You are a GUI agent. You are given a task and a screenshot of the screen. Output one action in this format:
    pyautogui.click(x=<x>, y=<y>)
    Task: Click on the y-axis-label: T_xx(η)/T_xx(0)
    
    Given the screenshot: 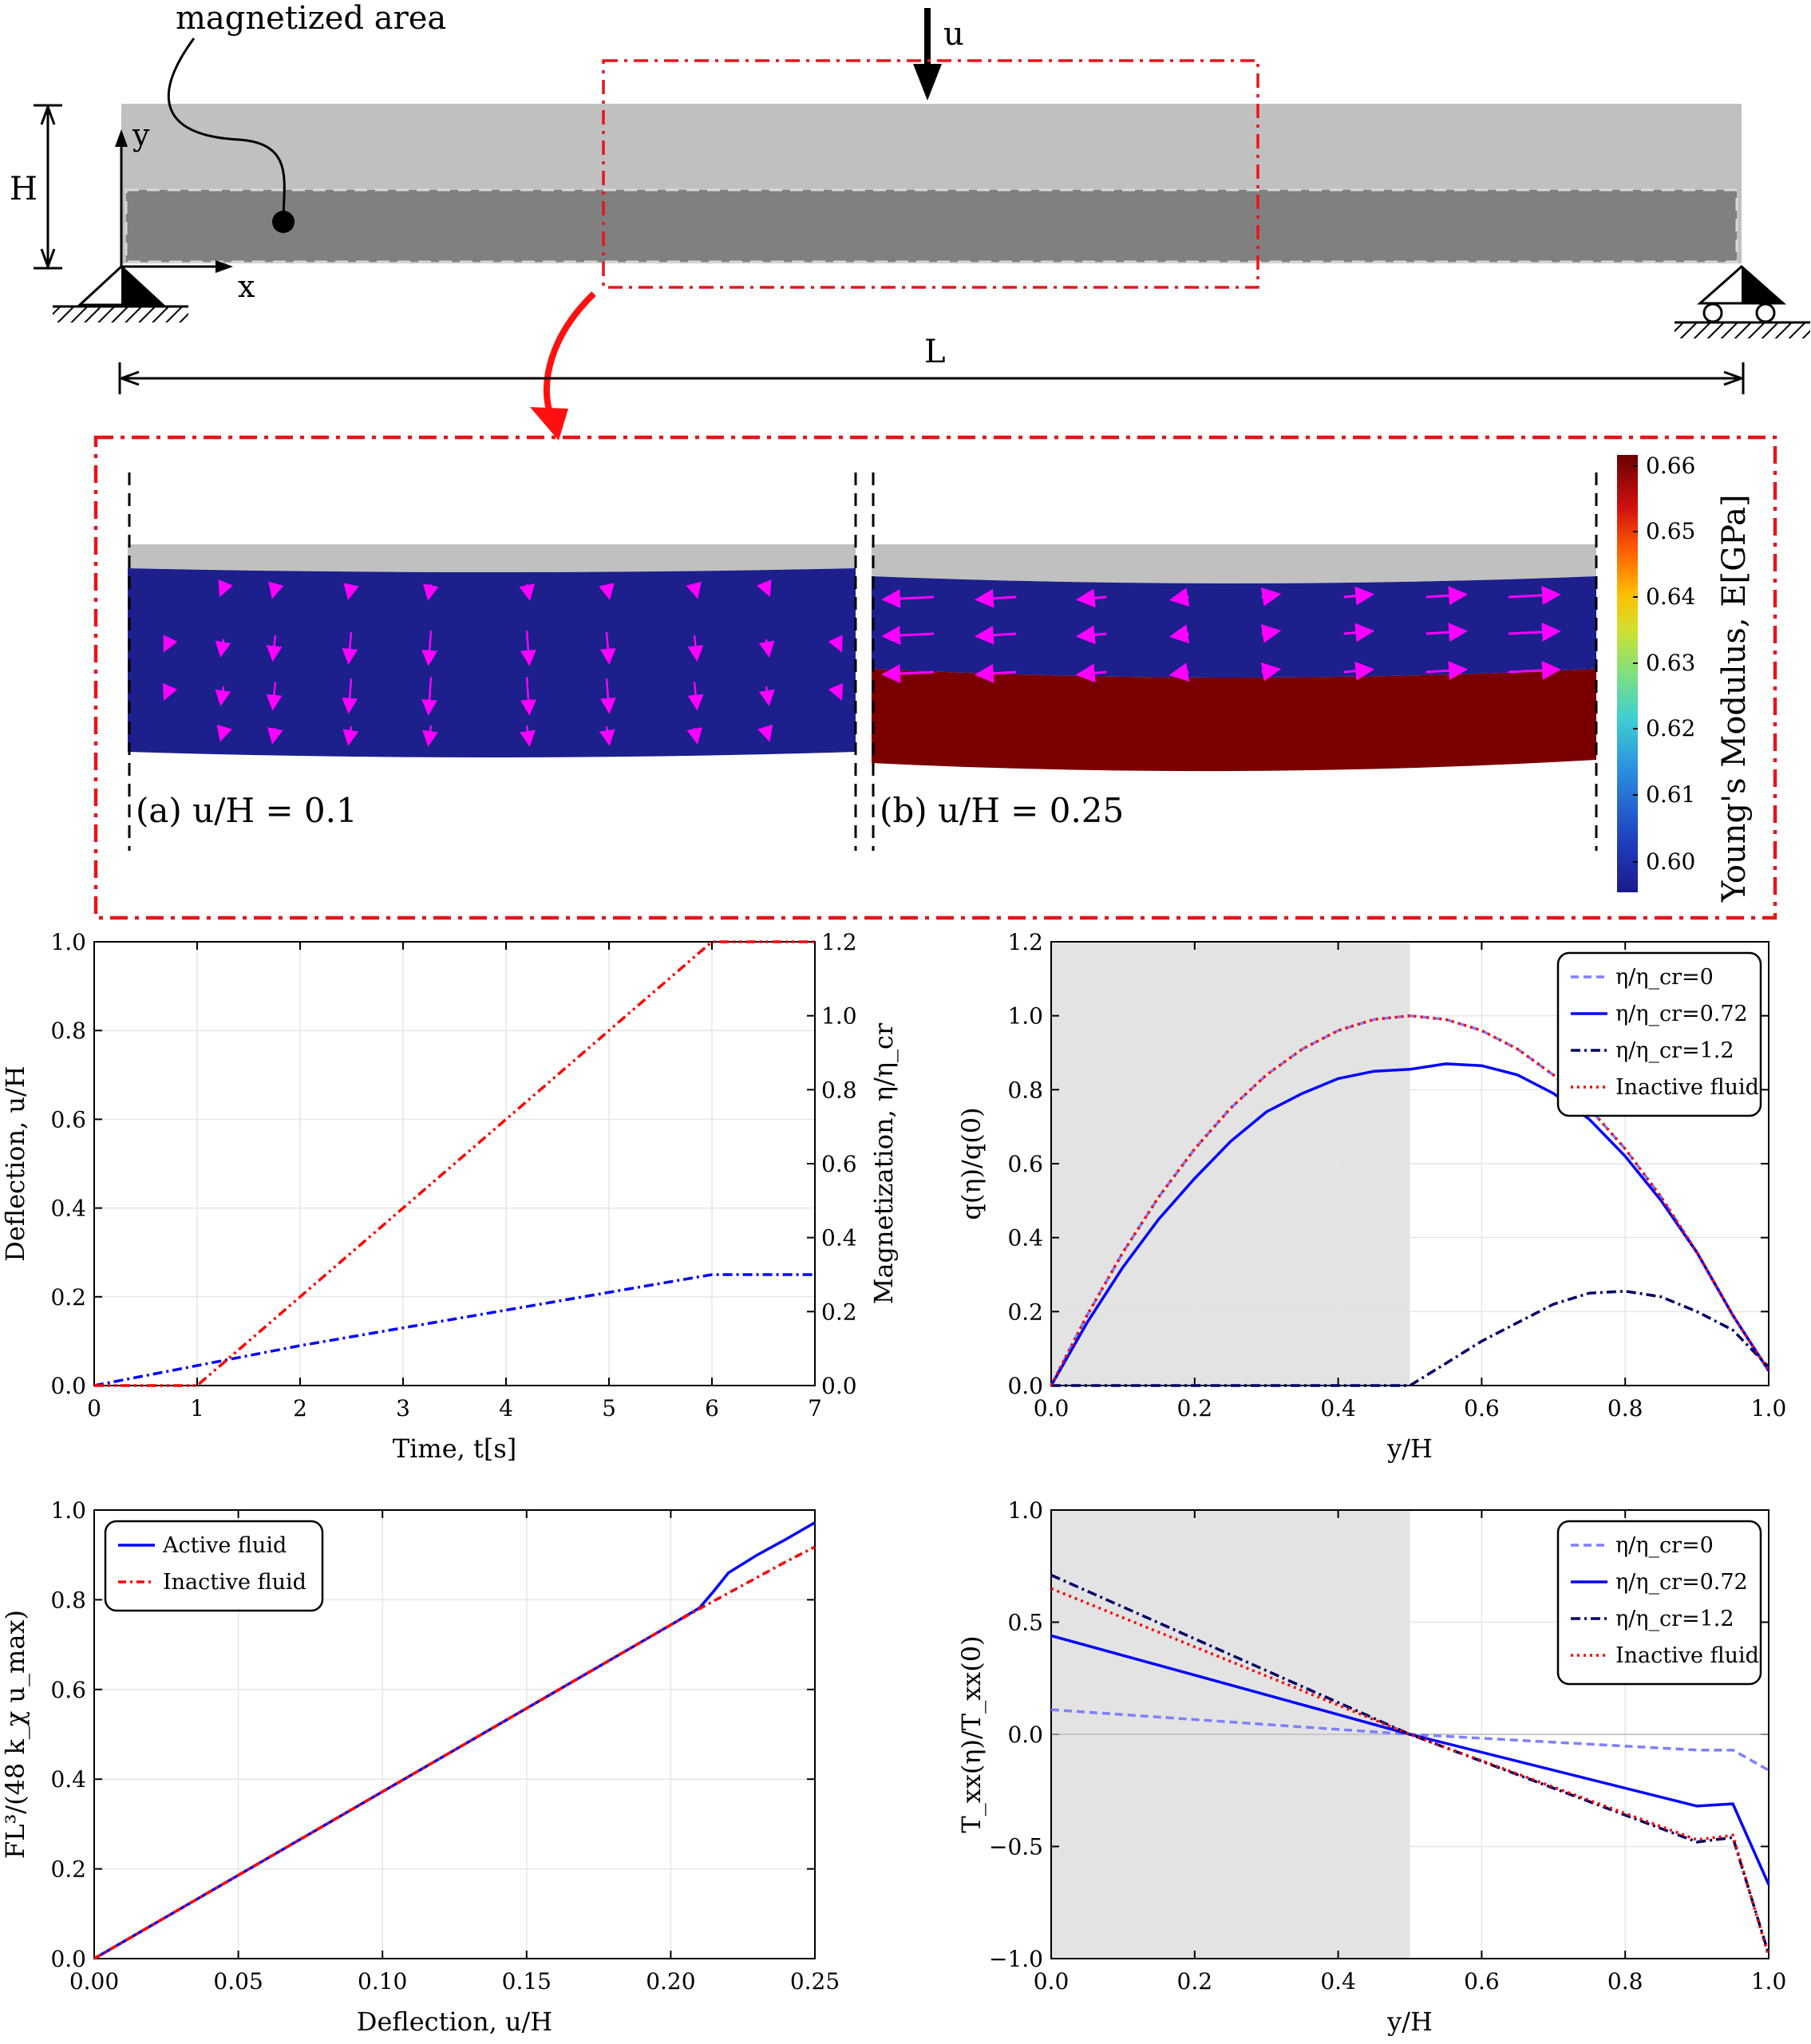 What is the action you would take?
    pyautogui.click(x=972, y=1734)
    